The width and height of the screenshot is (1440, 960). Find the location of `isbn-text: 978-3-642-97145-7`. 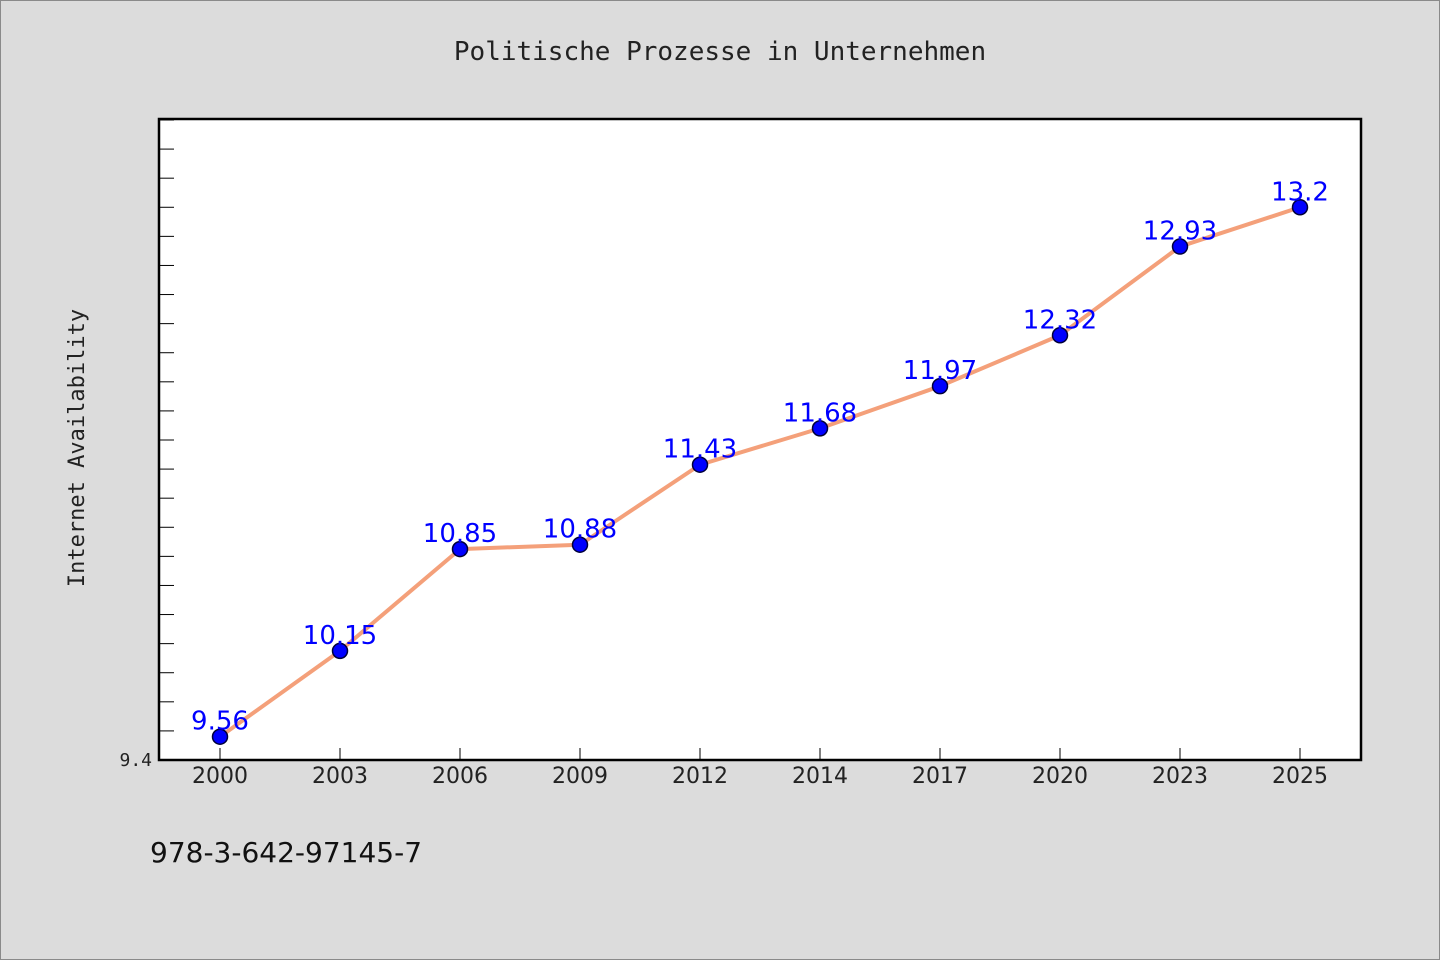

isbn-text: 978-3-642-97145-7 is located at coordinates (286, 852).